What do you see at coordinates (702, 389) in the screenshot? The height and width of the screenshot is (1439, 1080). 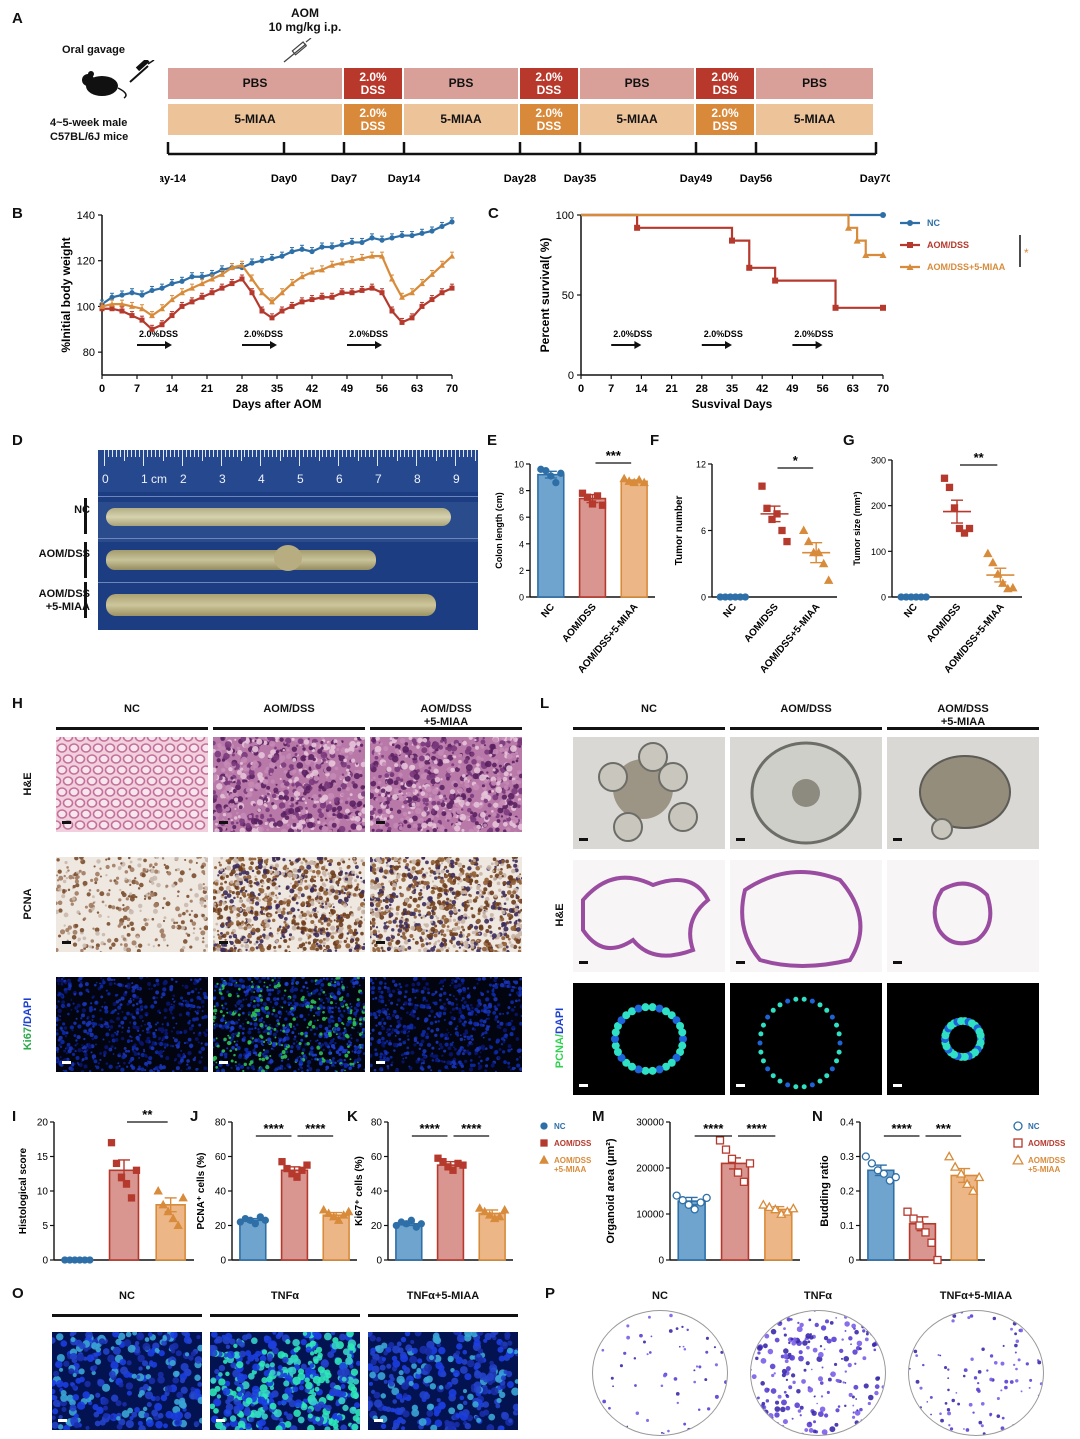 I see `xtick-chartC-4: 28` at bounding box center [702, 389].